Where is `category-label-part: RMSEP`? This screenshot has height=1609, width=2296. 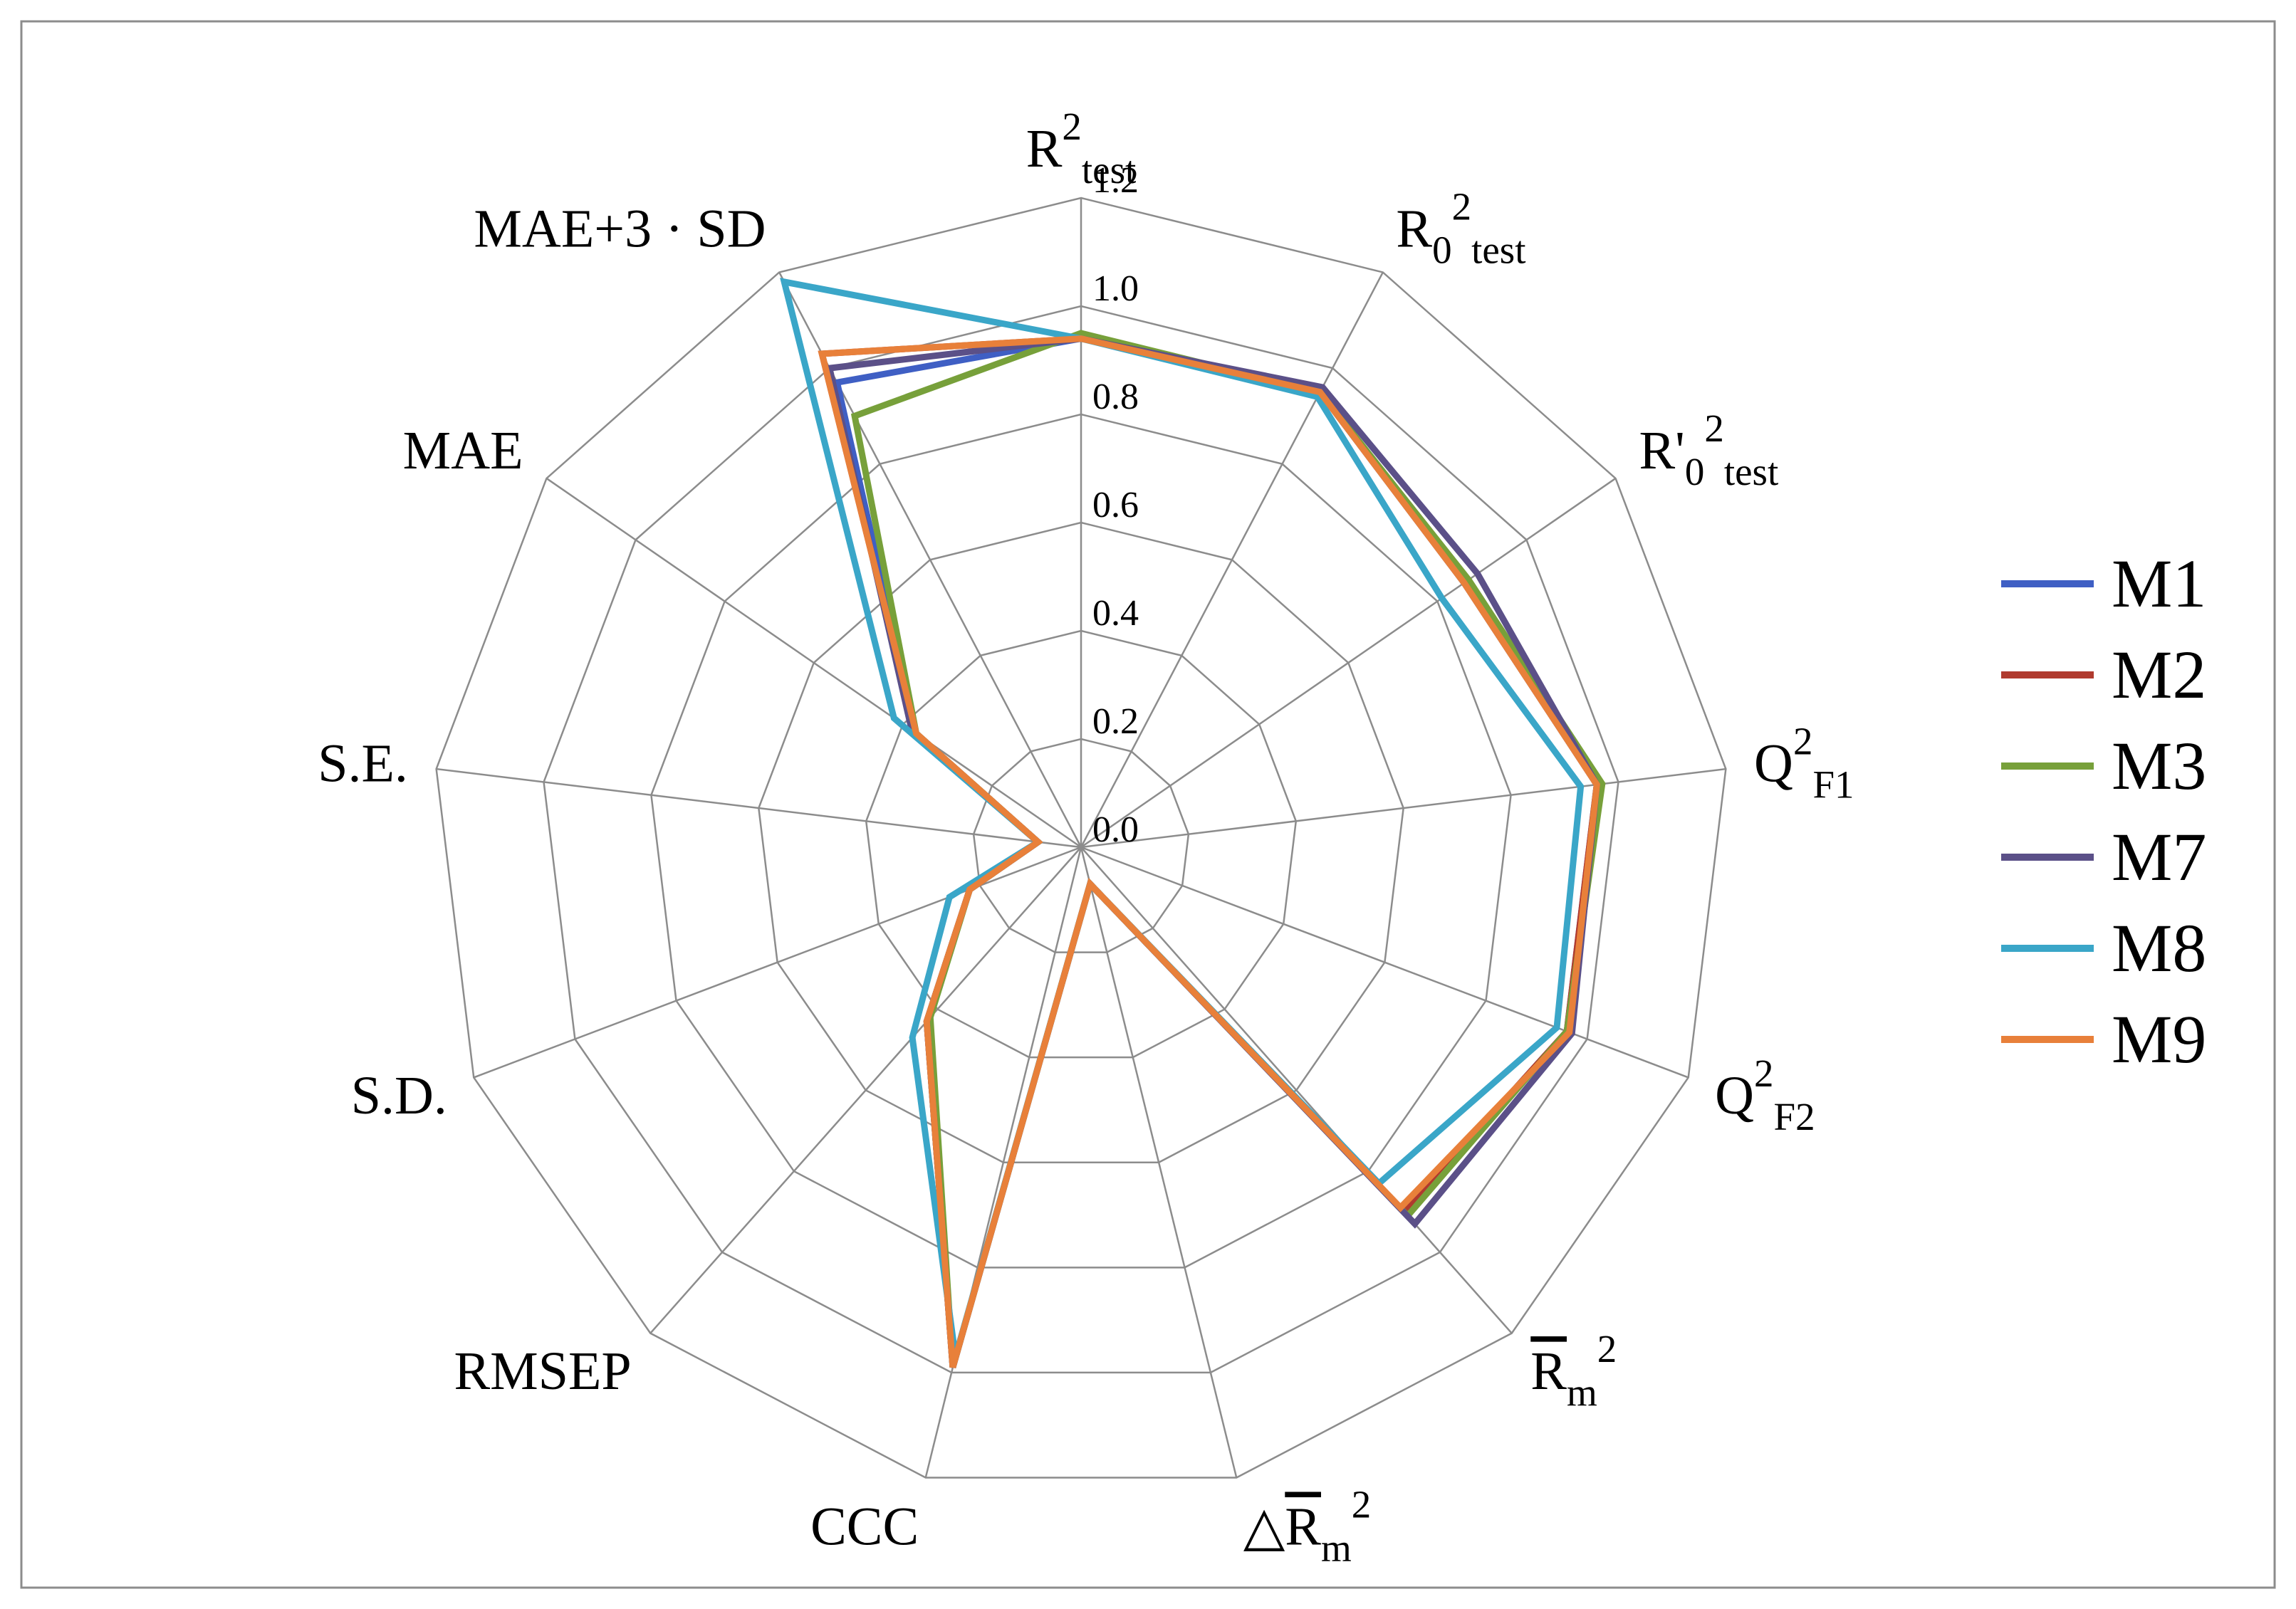
category-label-part: RMSEP is located at coordinates (542, 1371).